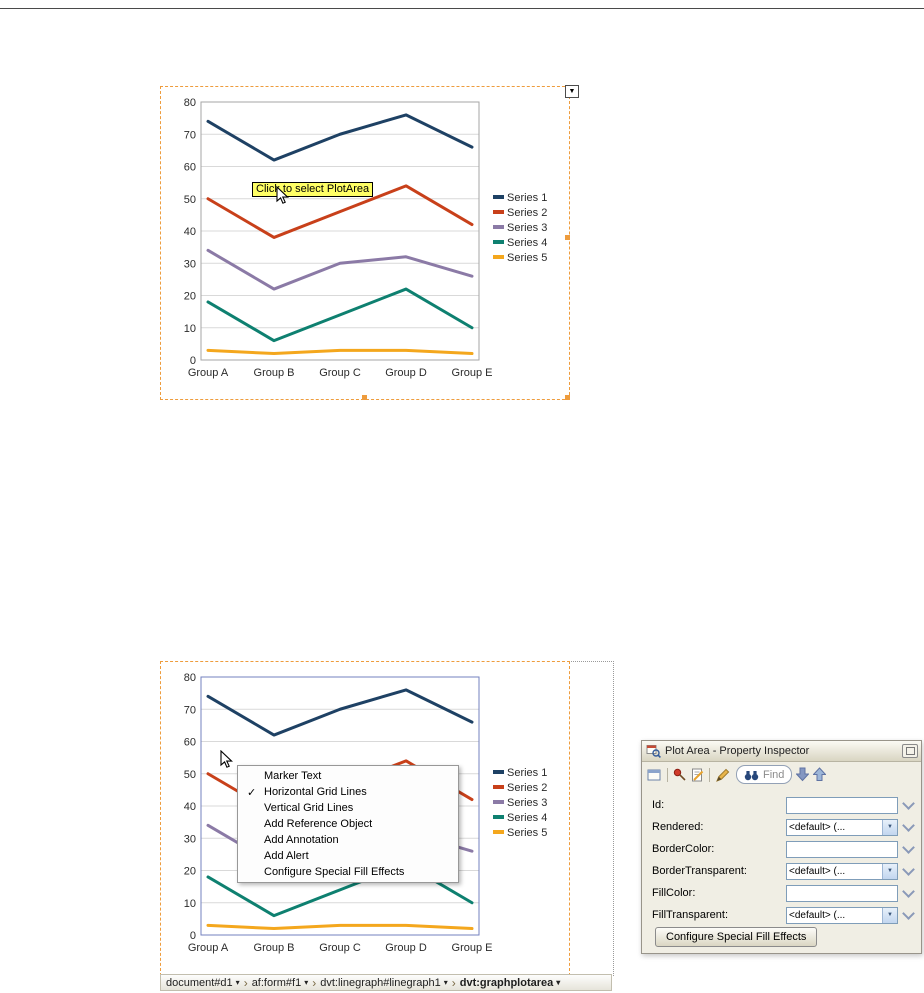 The width and height of the screenshot is (924, 993). Describe the element at coordinates (697, 775) in the screenshot. I see `edit-page-icon` at that location.